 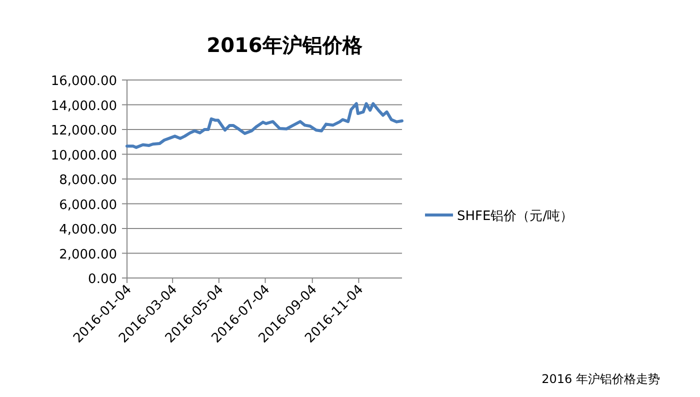 What do you see at coordinates (83, 106) in the screenshot?
I see `y-tick-label: 14,000.00` at bounding box center [83, 106].